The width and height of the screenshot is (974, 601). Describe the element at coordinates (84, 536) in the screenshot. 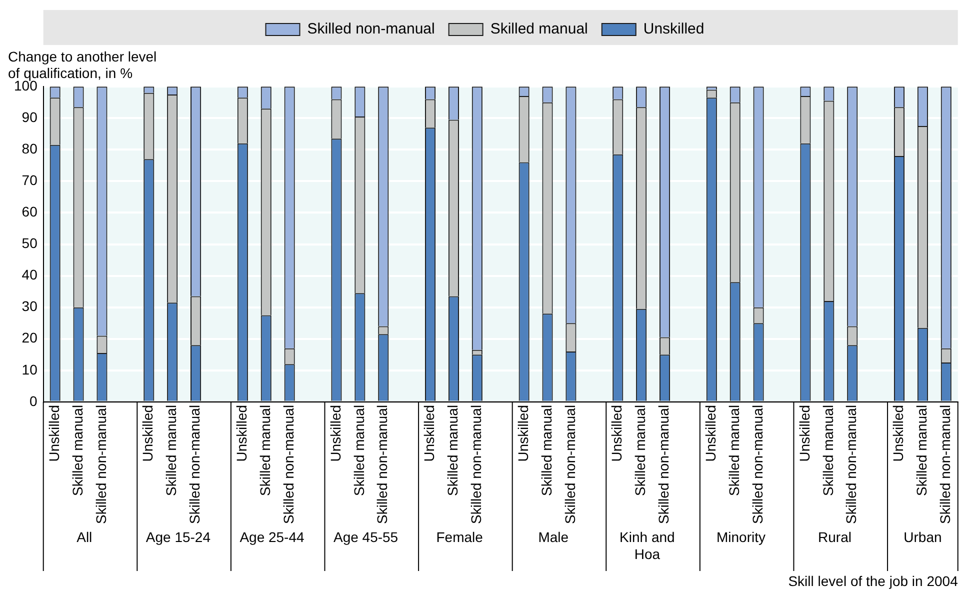

I see `text: All` at that location.